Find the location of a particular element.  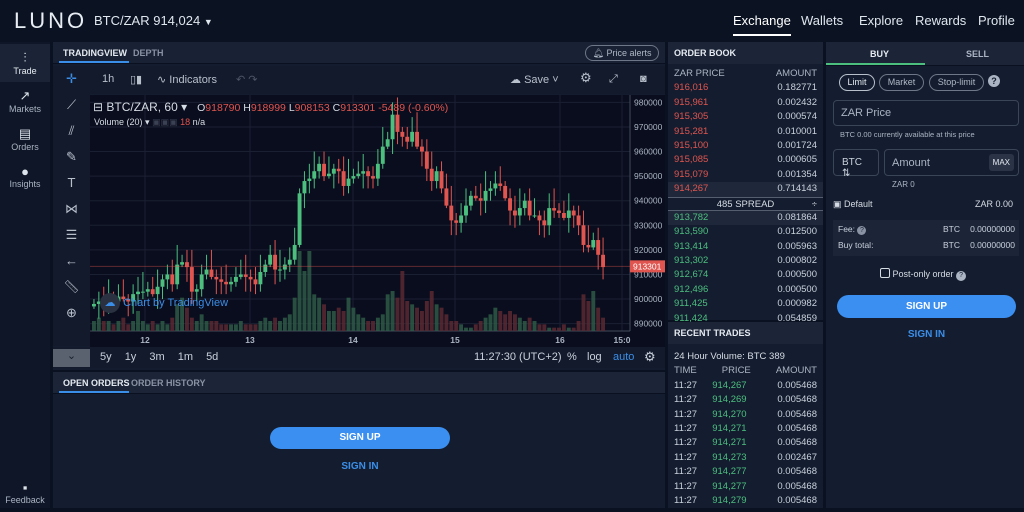

ask-row: 915,079 0.001354 is located at coordinates (745, 175).